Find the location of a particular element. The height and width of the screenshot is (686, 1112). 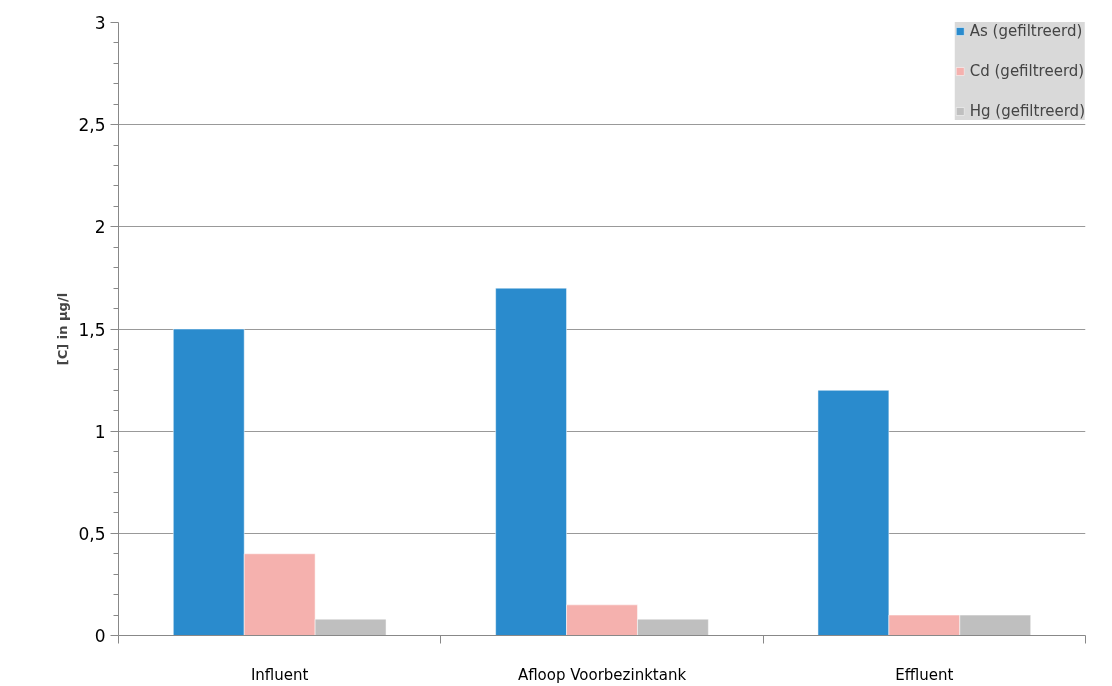

y-axis-title: [C] in µg/l is located at coordinates (63, 329).